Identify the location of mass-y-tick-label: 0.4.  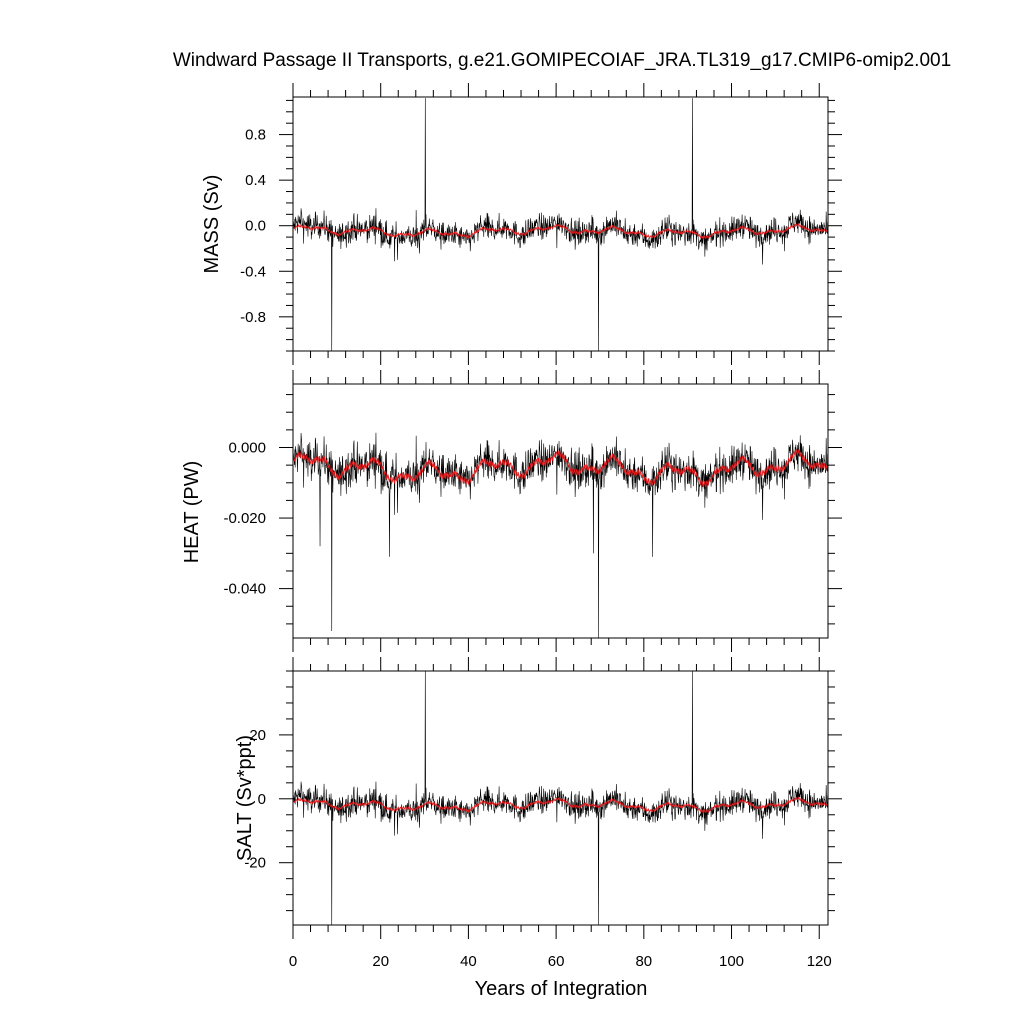
(255, 180).